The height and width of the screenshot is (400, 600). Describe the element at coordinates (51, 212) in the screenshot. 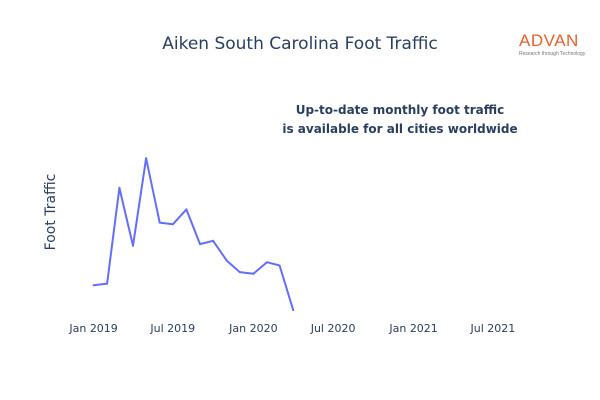

I see `y-axis-label: Foot Traffic` at that location.